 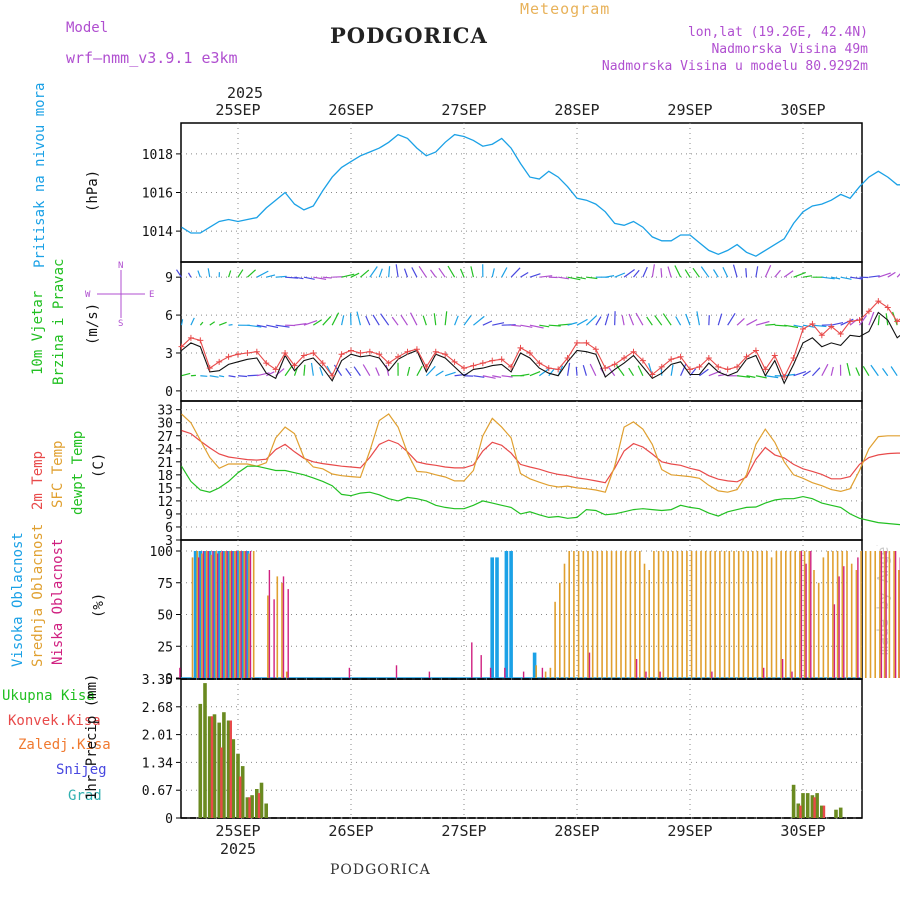 What do you see at coordinates (165, 437) in the screenshot?
I see `y-tick-label: 27` at bounding box center [165, 437].